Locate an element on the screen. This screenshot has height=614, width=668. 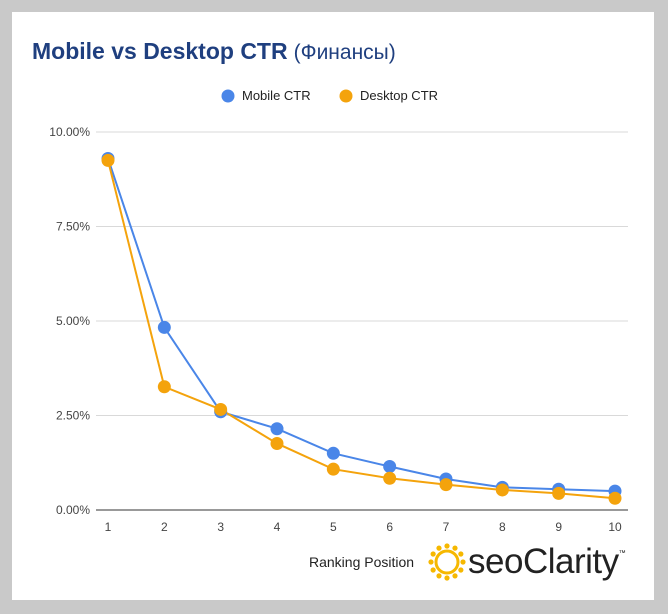
y-tick-label: 2.50% is located at coordinates (73, 416).